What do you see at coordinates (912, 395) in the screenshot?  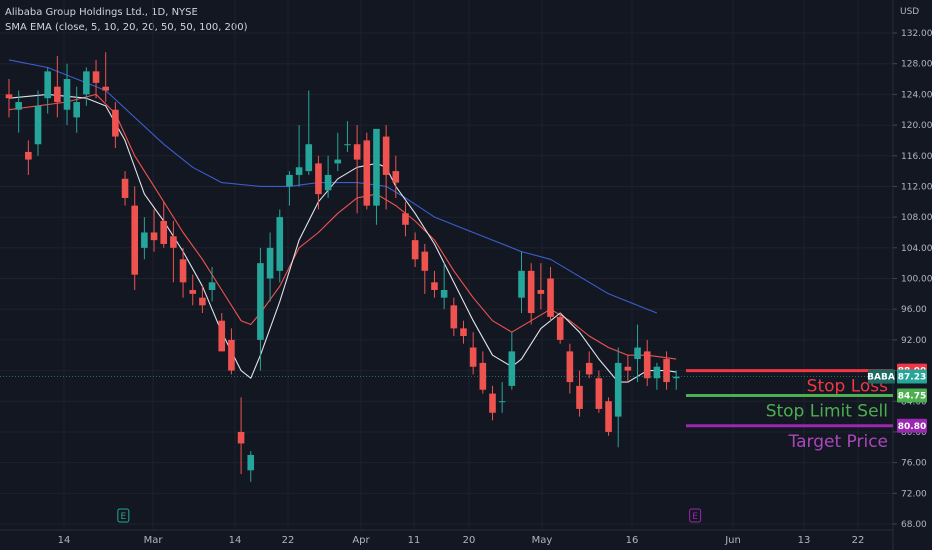 I see `stop-limit-sell-price-badge` at bounding box center [912, 395].